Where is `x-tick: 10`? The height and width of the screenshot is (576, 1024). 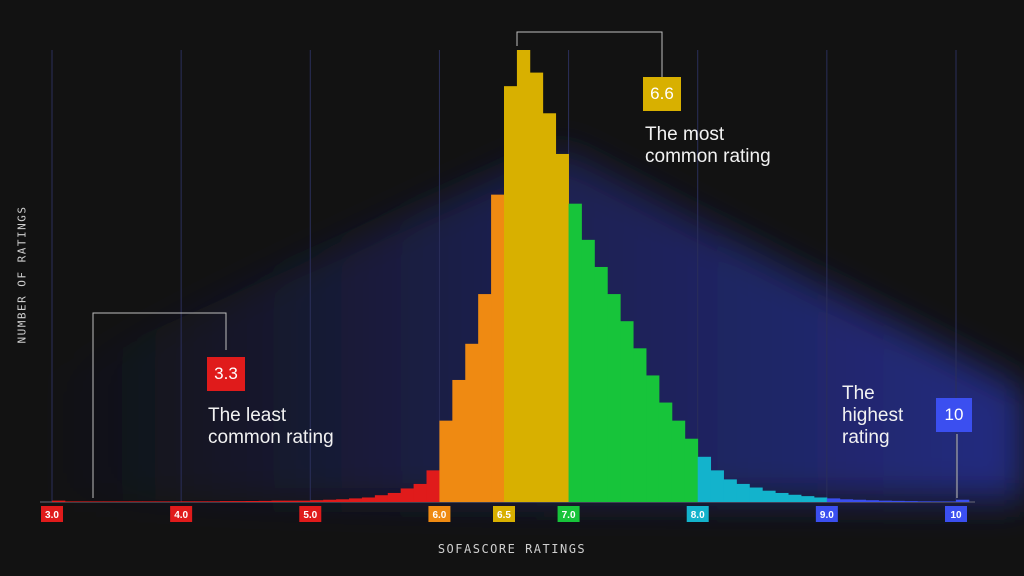
x-tick: 10 is located at coordinates (956, 514).